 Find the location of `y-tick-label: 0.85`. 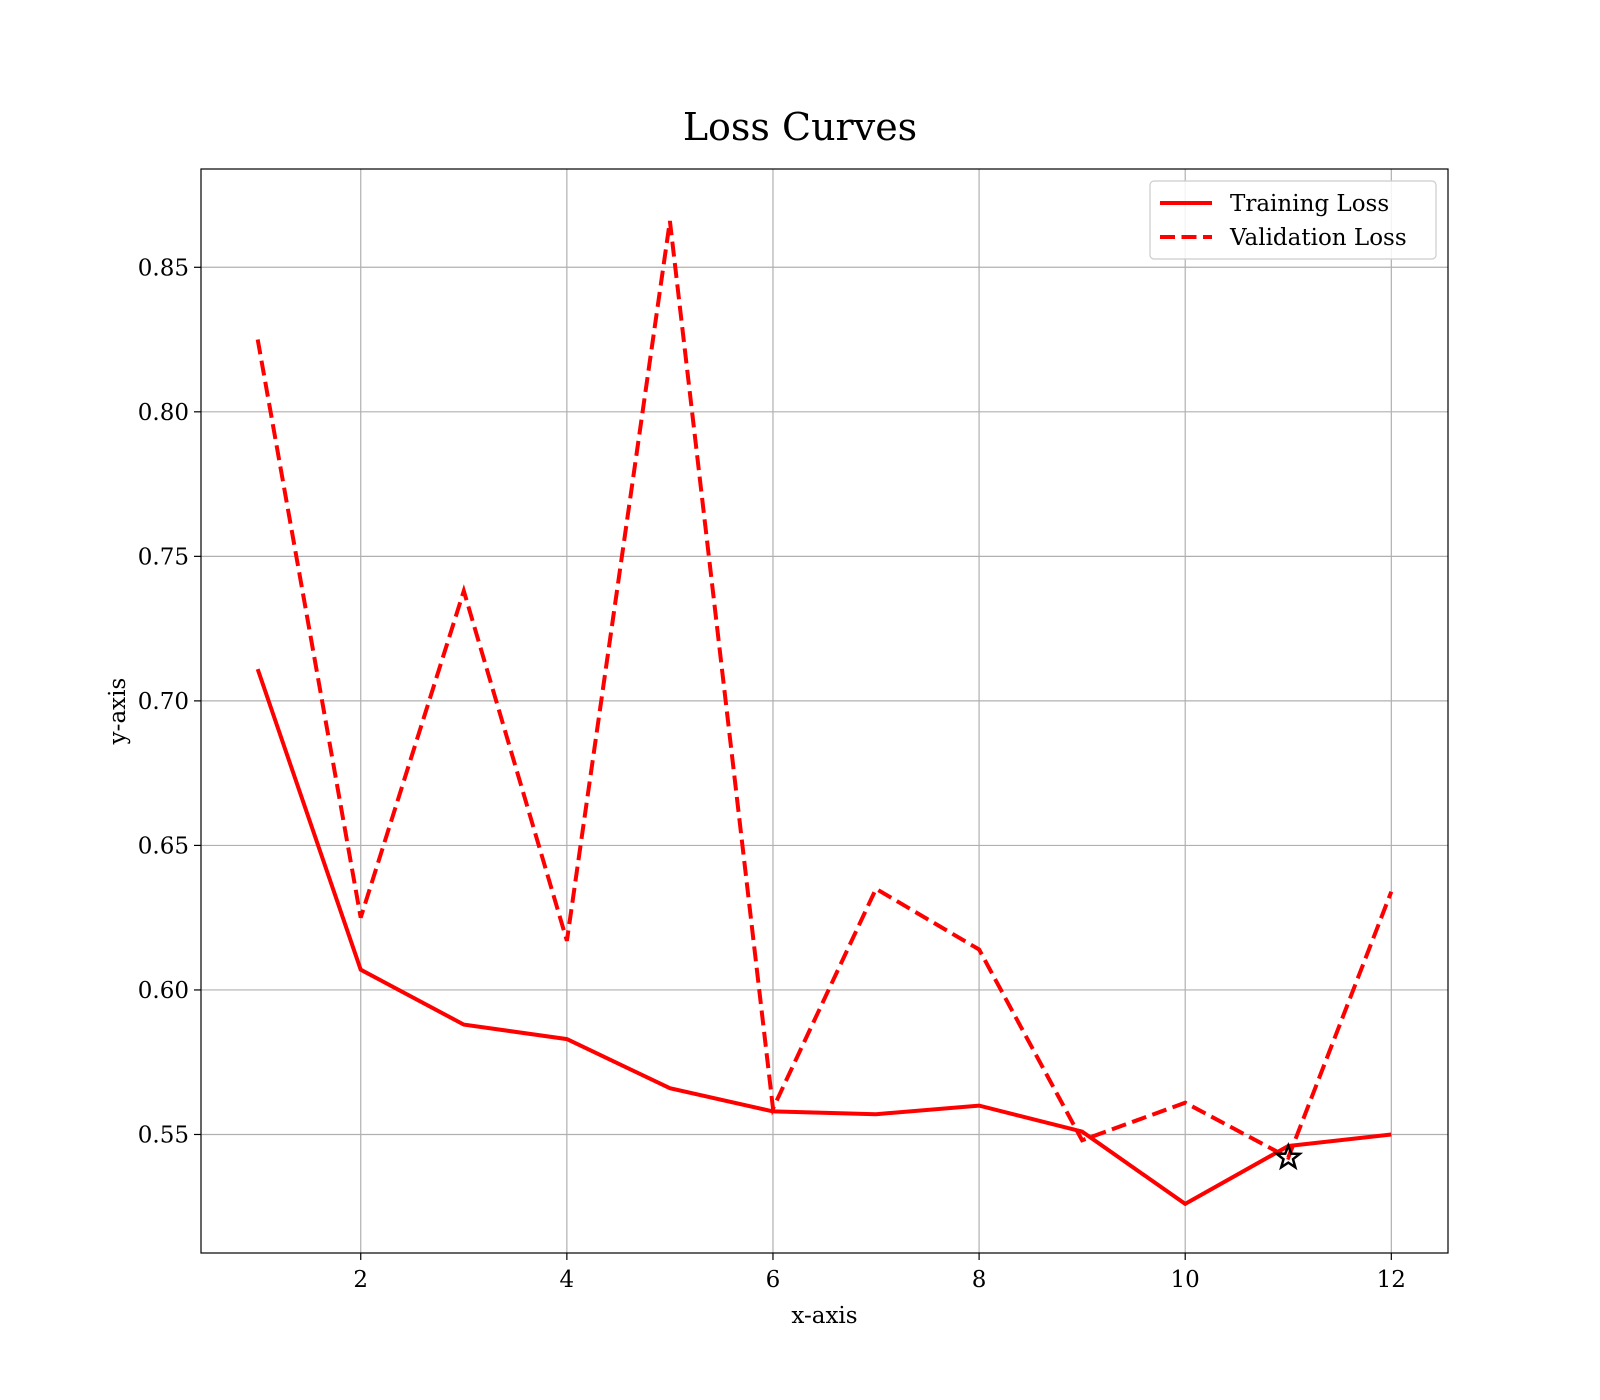

y-tick-label: 0.85 is located at coordinates (163, 268).